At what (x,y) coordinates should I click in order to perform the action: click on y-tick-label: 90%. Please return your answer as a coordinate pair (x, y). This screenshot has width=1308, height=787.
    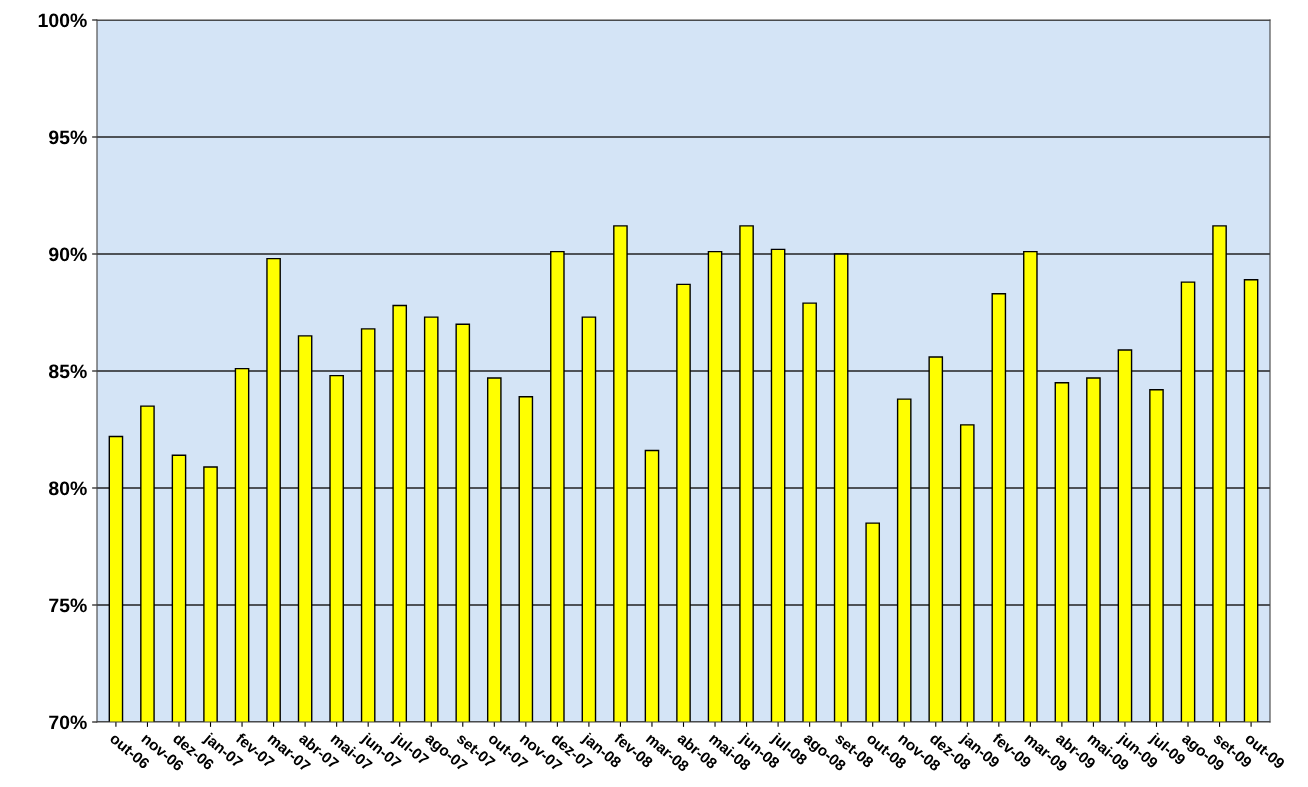
    Looking at the image, I should click on (68, 254).